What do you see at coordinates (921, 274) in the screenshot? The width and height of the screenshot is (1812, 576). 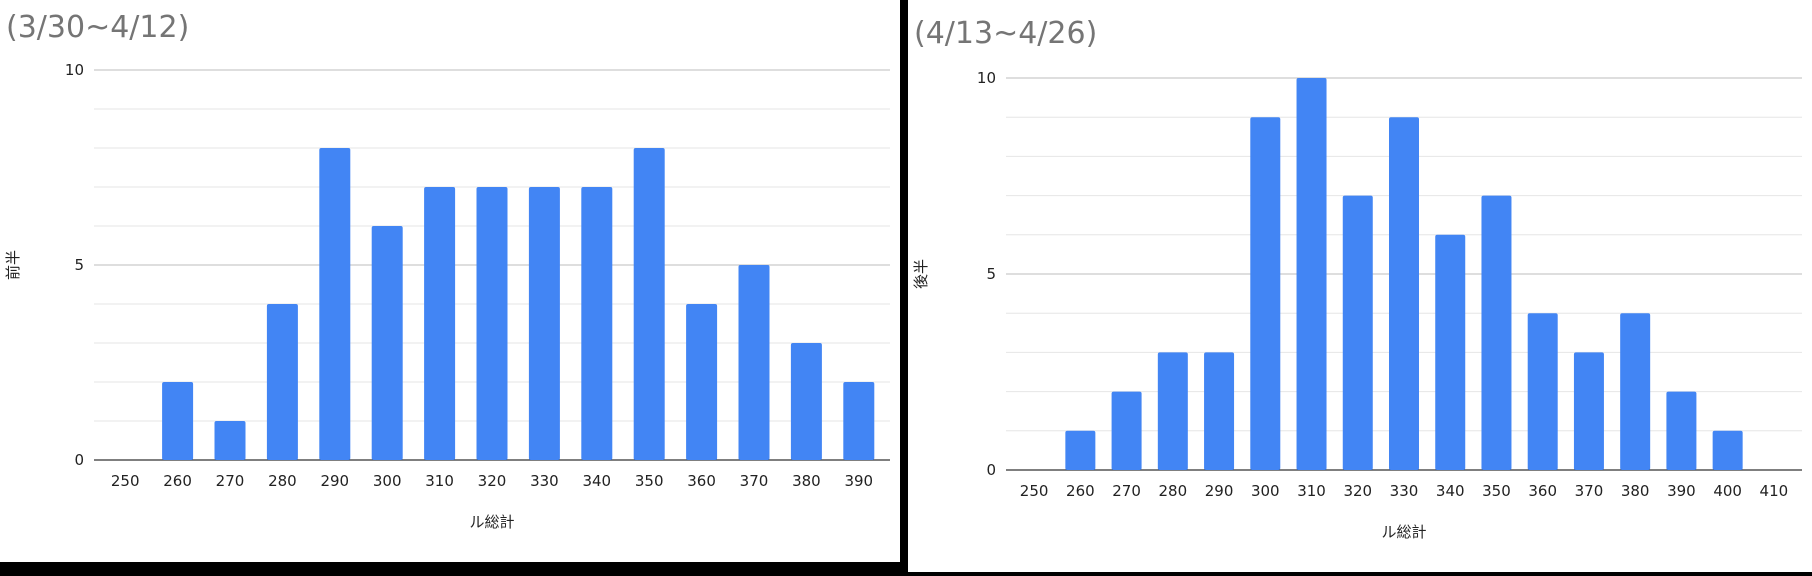 I see `y-axis-label: 後半` at bounding box center [921, 274].